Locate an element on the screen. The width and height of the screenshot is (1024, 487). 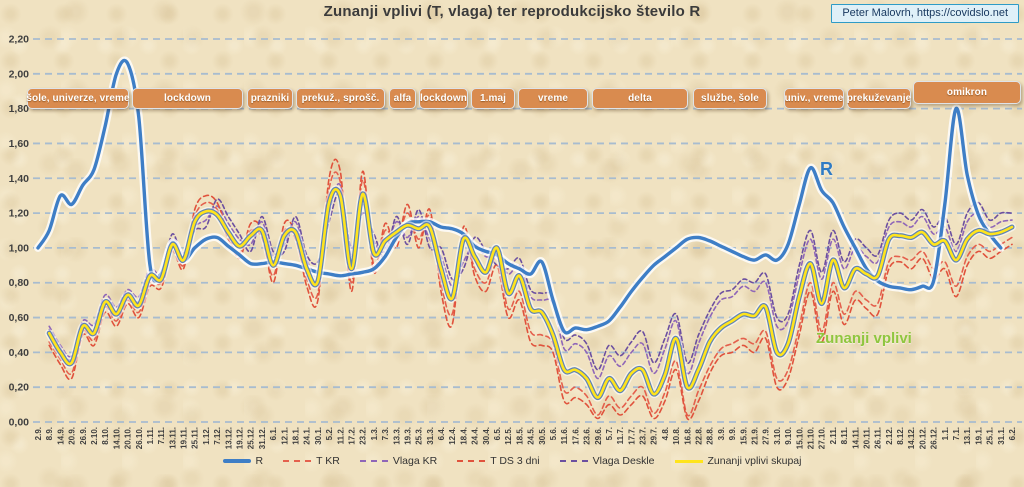
x-axis-label: 2.12. is located at coordinates (889, 436).